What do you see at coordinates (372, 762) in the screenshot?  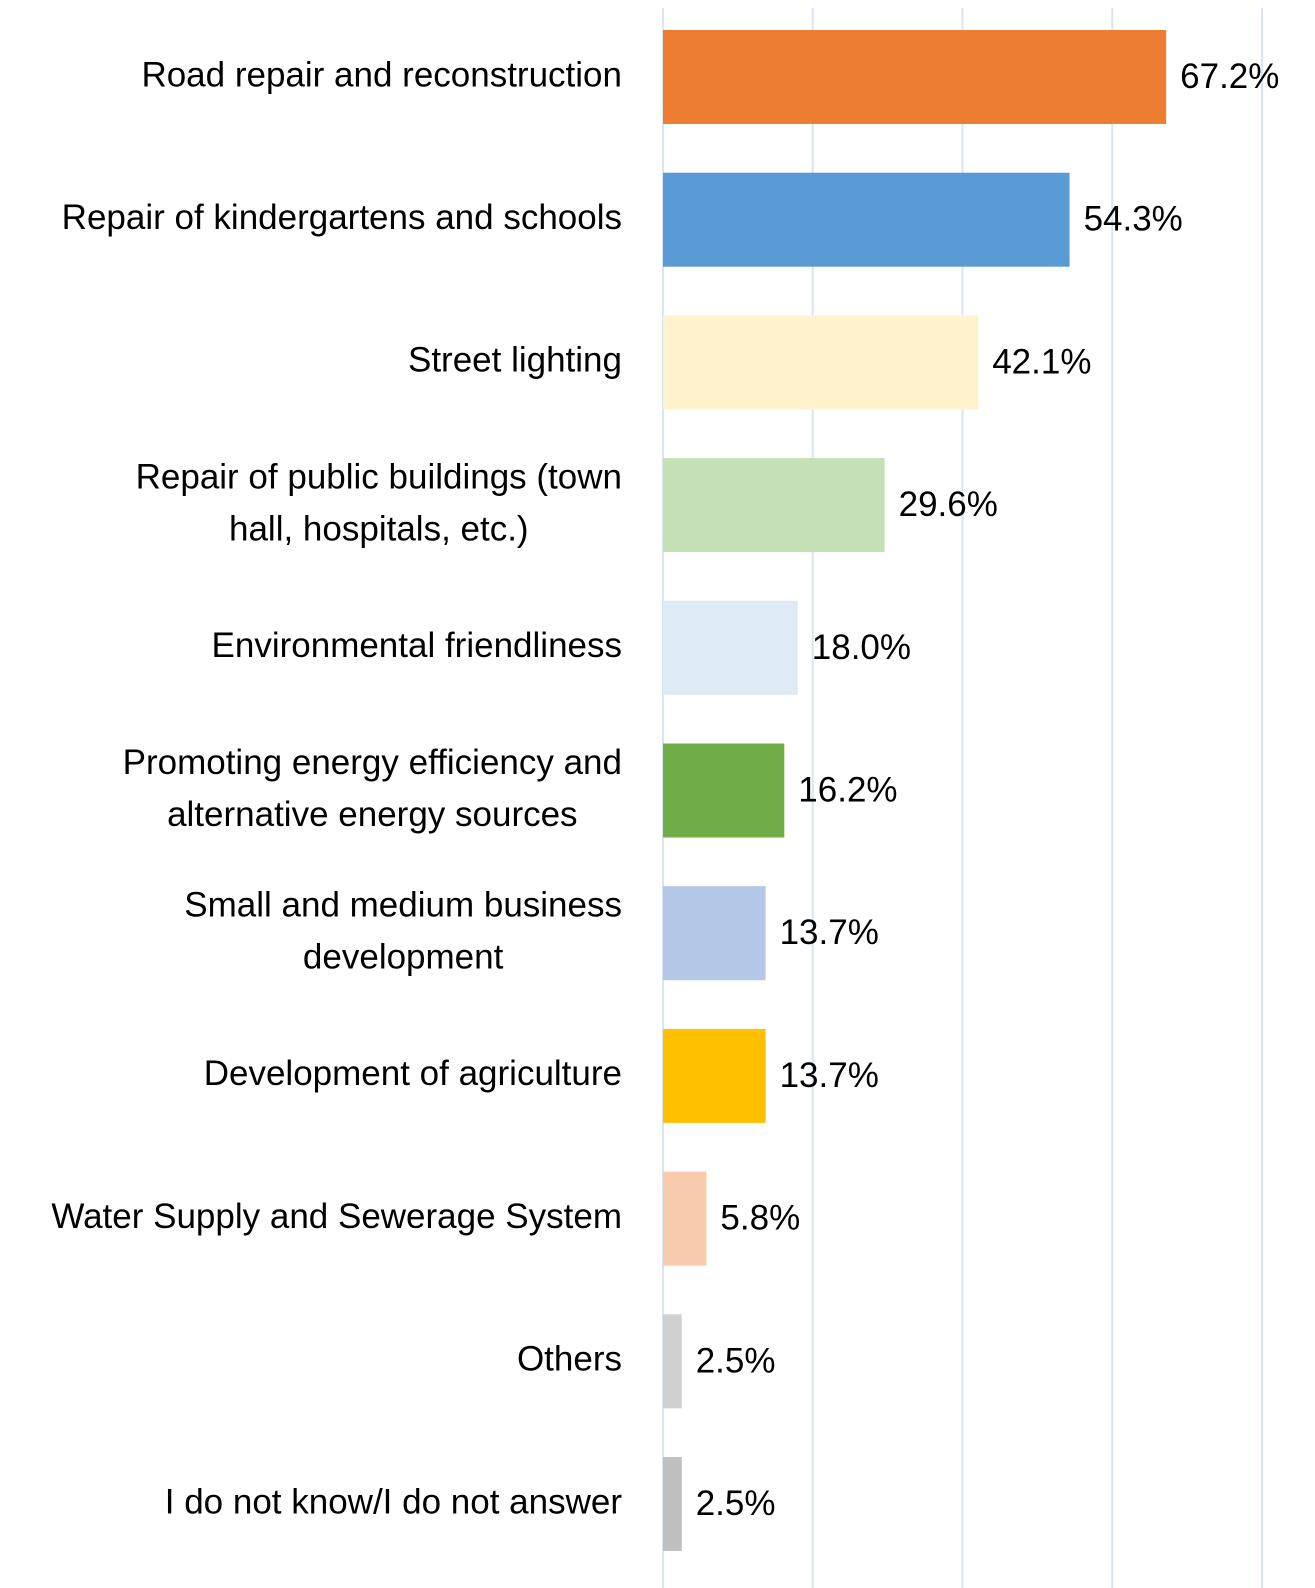 I see `category-label-5-line-0: Promoting energy efficiency and` at bounding box center [372, 762].